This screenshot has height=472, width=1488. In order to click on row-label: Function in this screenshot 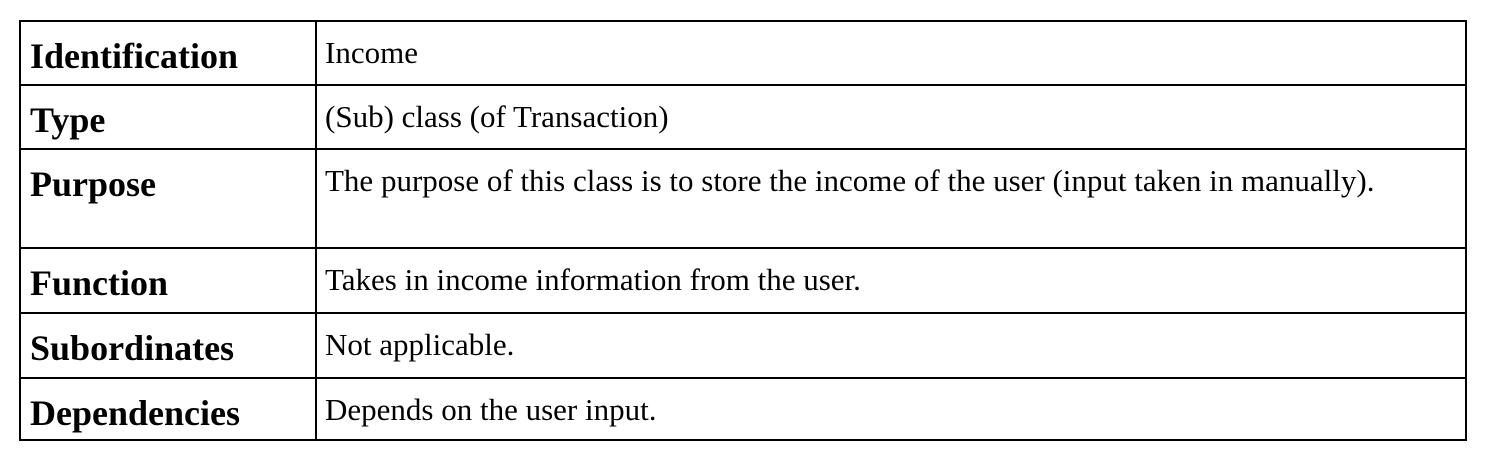, I will do `click(168, 280)`.